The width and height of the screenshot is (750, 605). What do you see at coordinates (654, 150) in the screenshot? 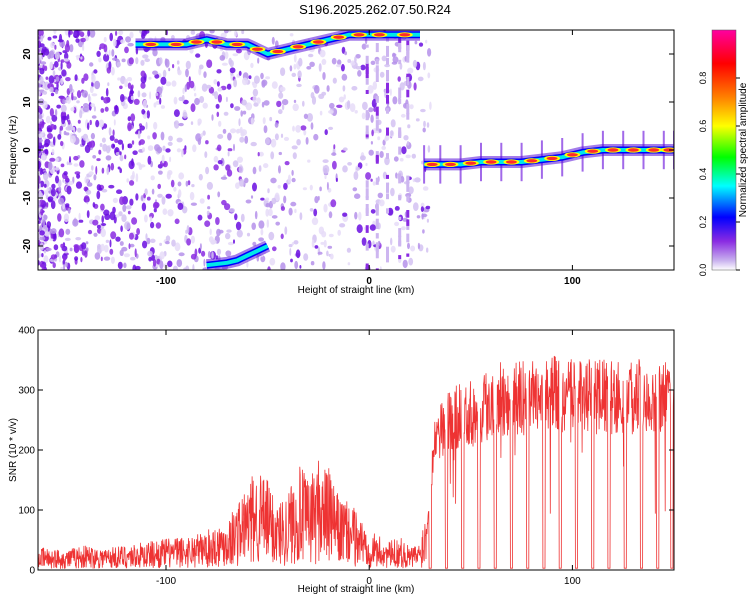
I see `spectrogram-carrier-trace-peak-core` at bounding box center [654, 150].